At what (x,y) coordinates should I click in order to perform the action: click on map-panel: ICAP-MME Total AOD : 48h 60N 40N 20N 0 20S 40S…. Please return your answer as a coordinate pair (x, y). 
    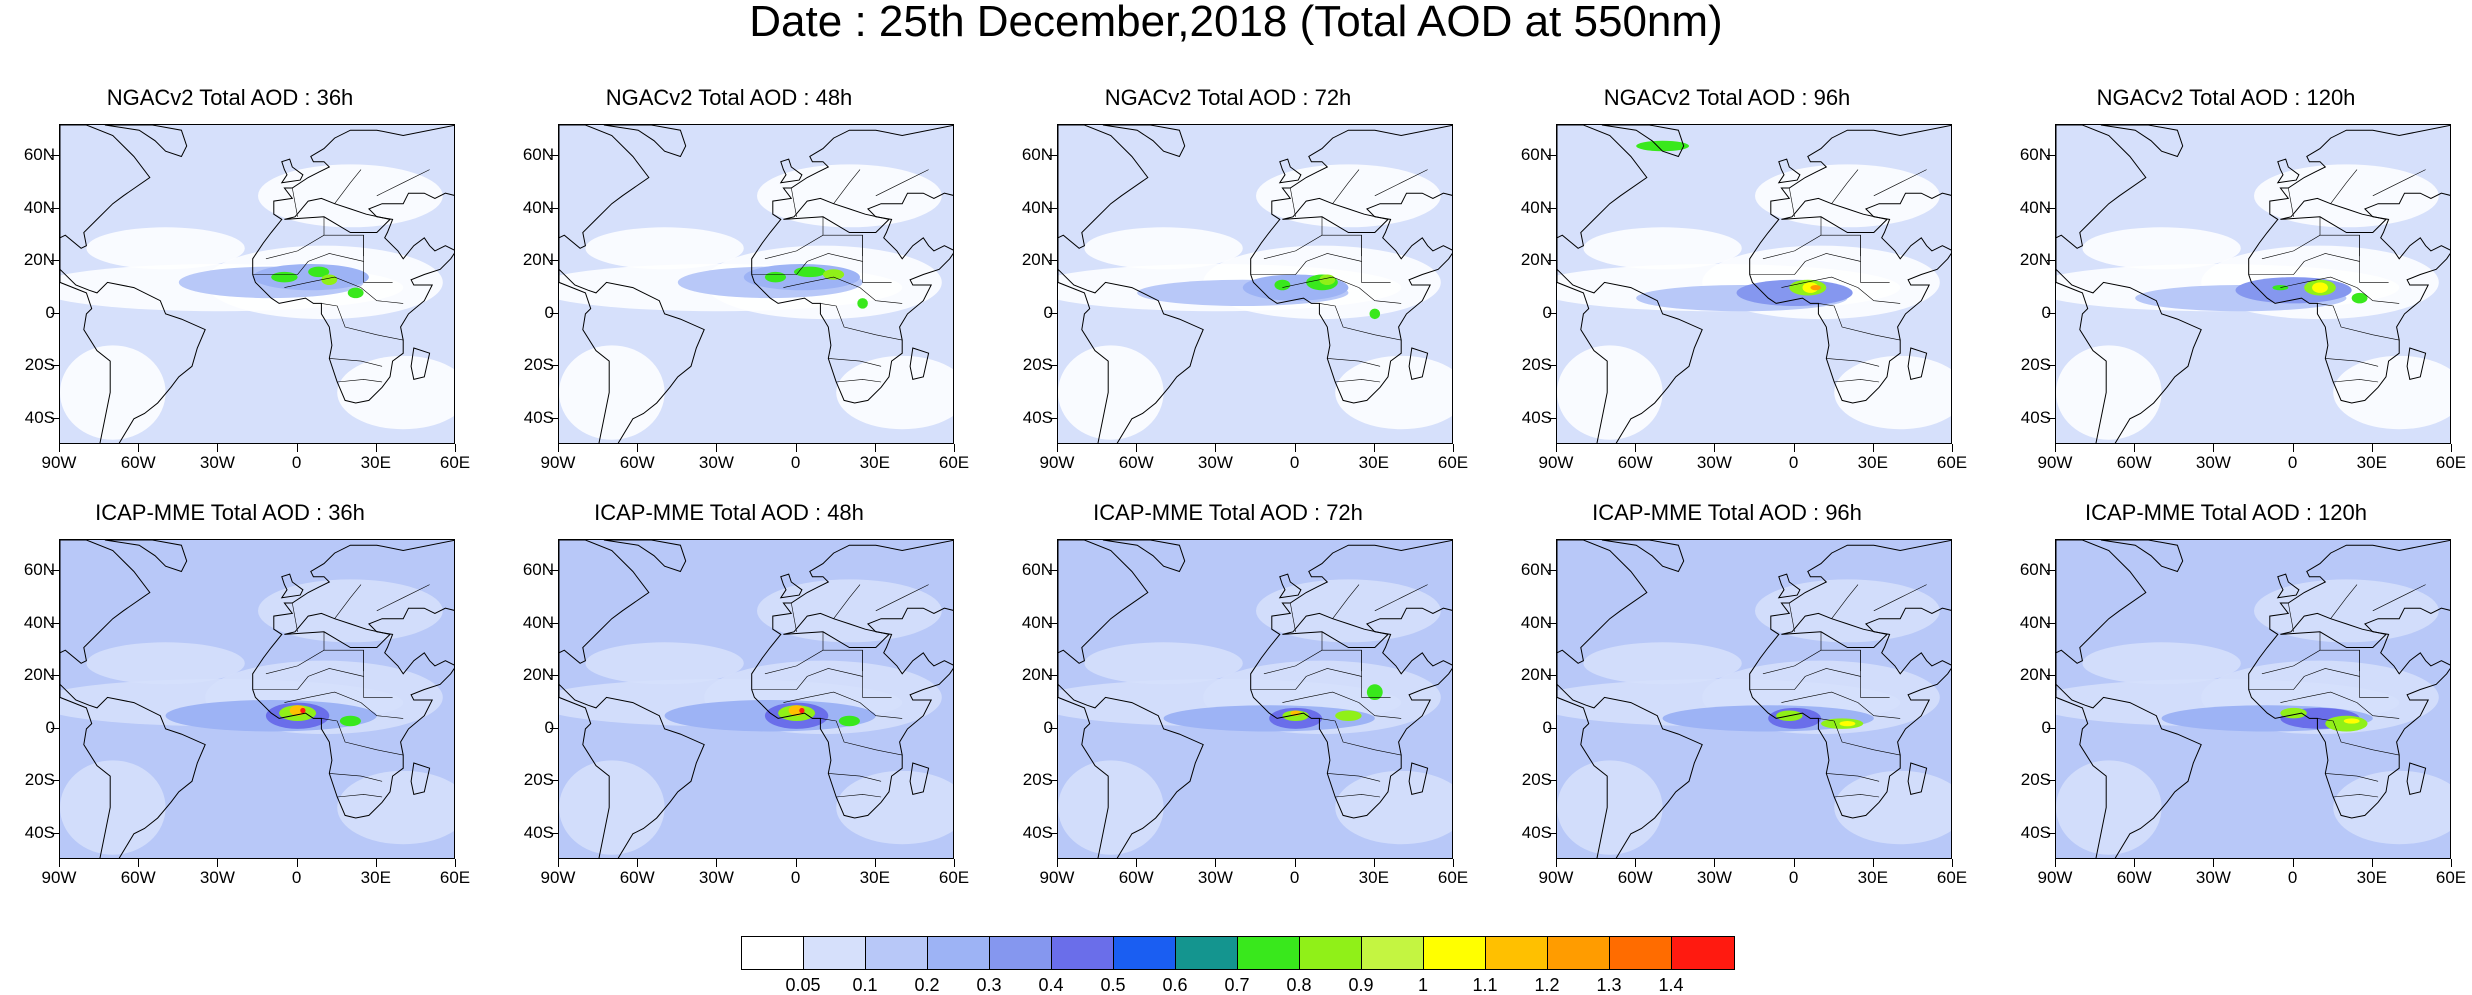
    Looking at the image, I should click on (734, 711).